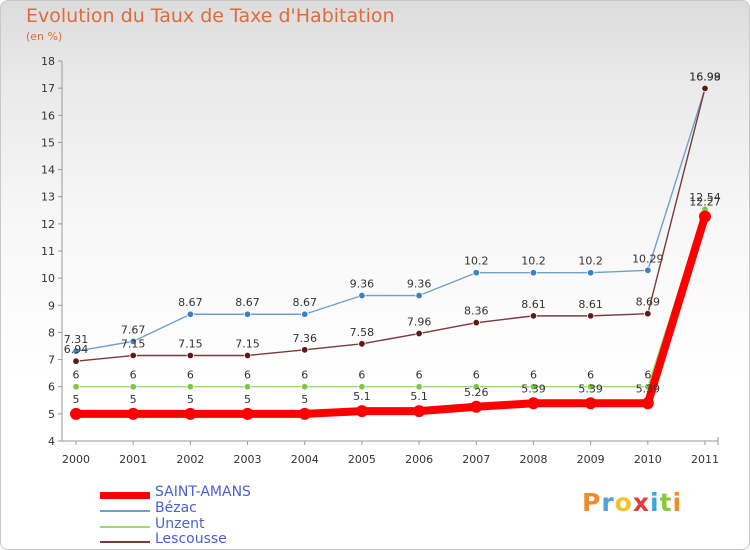 This screenshot has height=550, width=750. What do you see at coordinates (51, 441) in the screenshot?
I see `y-tick-label: 4` at bounding box center [51, 441].